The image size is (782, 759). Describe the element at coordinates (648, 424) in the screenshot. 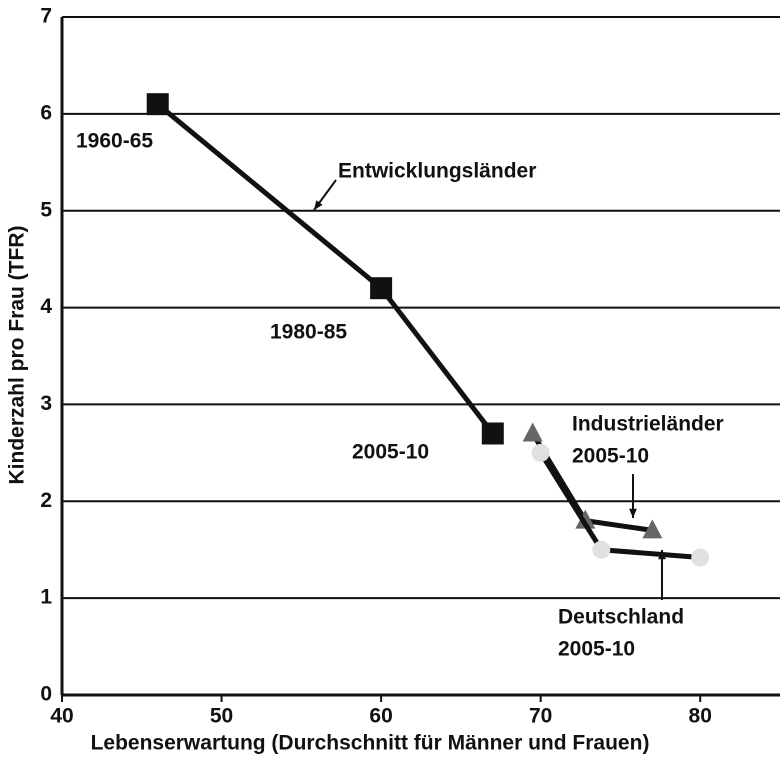

I see `series-label: Industrieländer` at that location.